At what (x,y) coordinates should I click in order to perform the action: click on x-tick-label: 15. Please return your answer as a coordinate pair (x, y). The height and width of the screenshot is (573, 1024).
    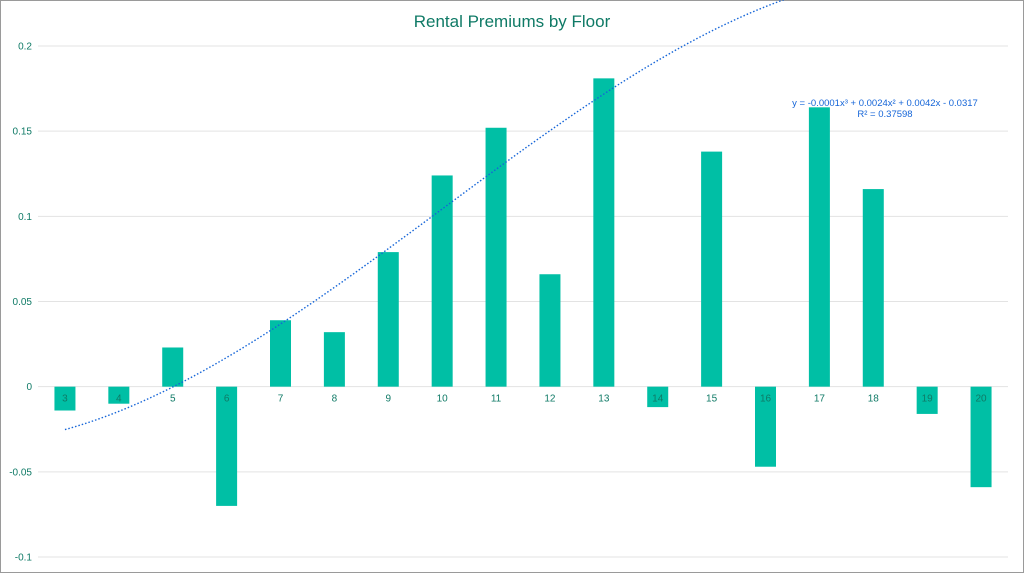
    Looking at the image, I should click on (712, 399).